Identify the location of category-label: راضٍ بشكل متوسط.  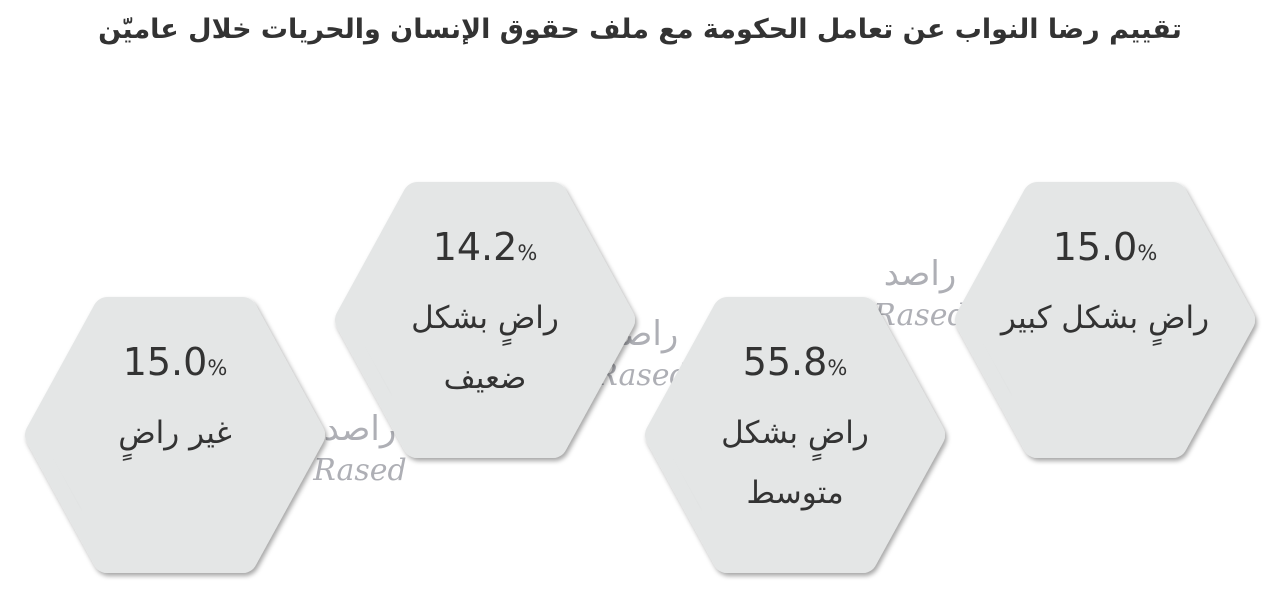
(795, 463).